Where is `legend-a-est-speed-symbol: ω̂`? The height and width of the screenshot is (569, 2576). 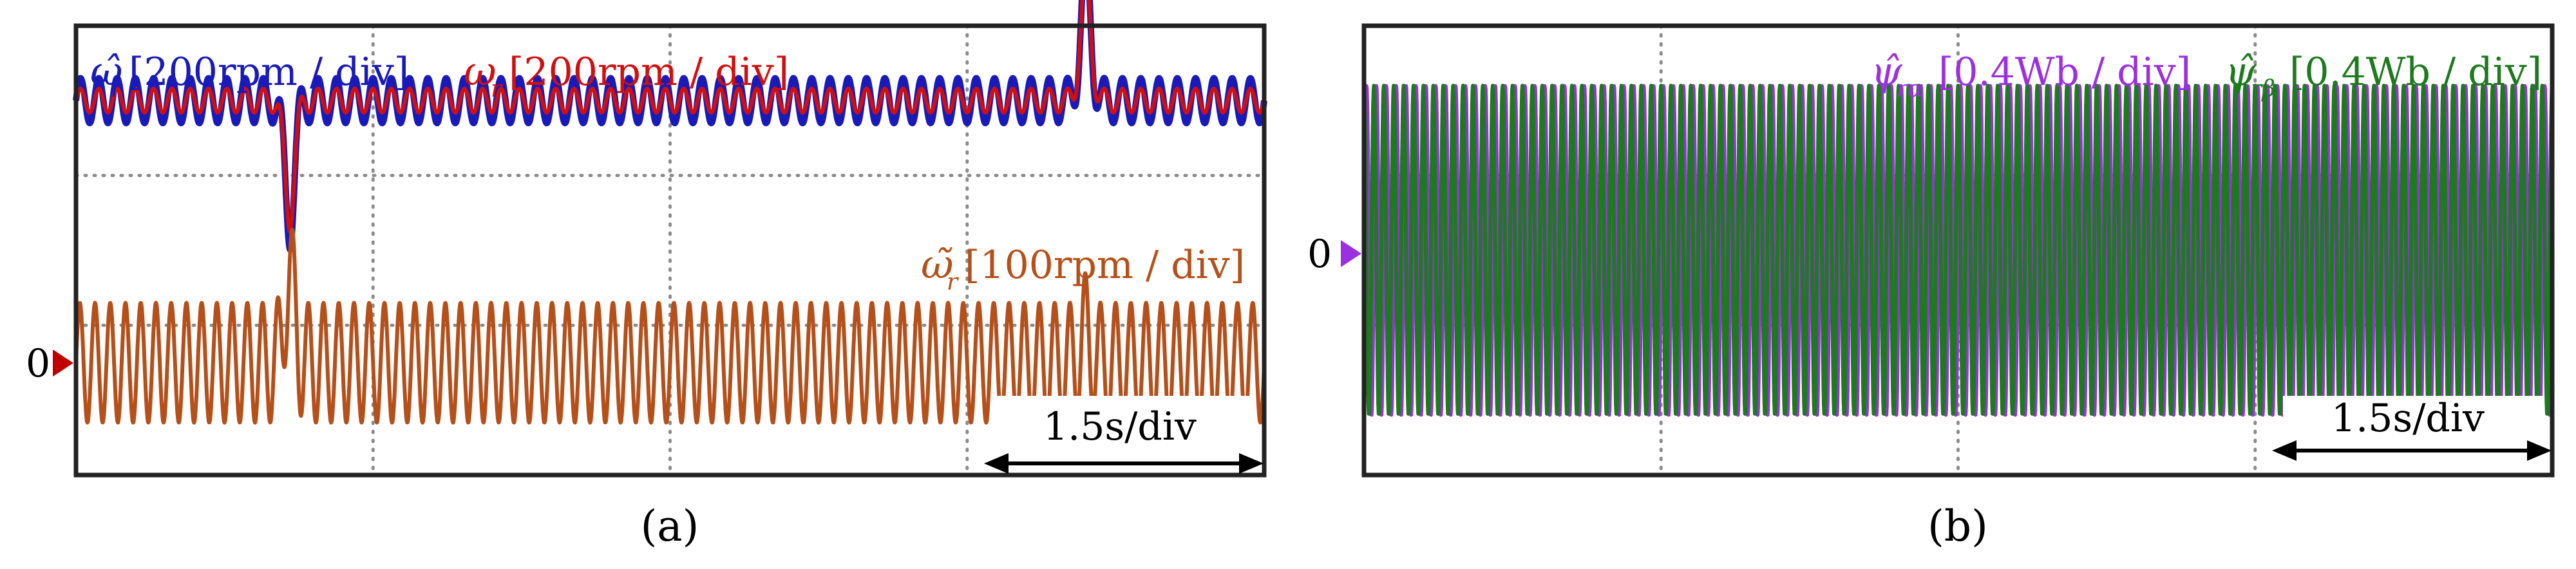 legend-a-est-speed-symbol: ω̂ is located at coordinates (107, 71).